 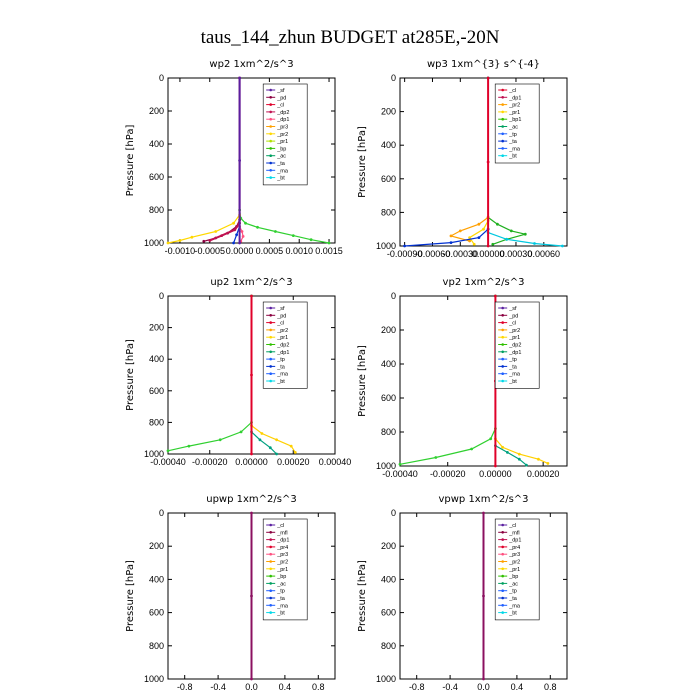 What do you see at coordinates (516, 254) in the screenshot?
I see `x-tick-label: 0.00030` at bounding box center [516, 254].